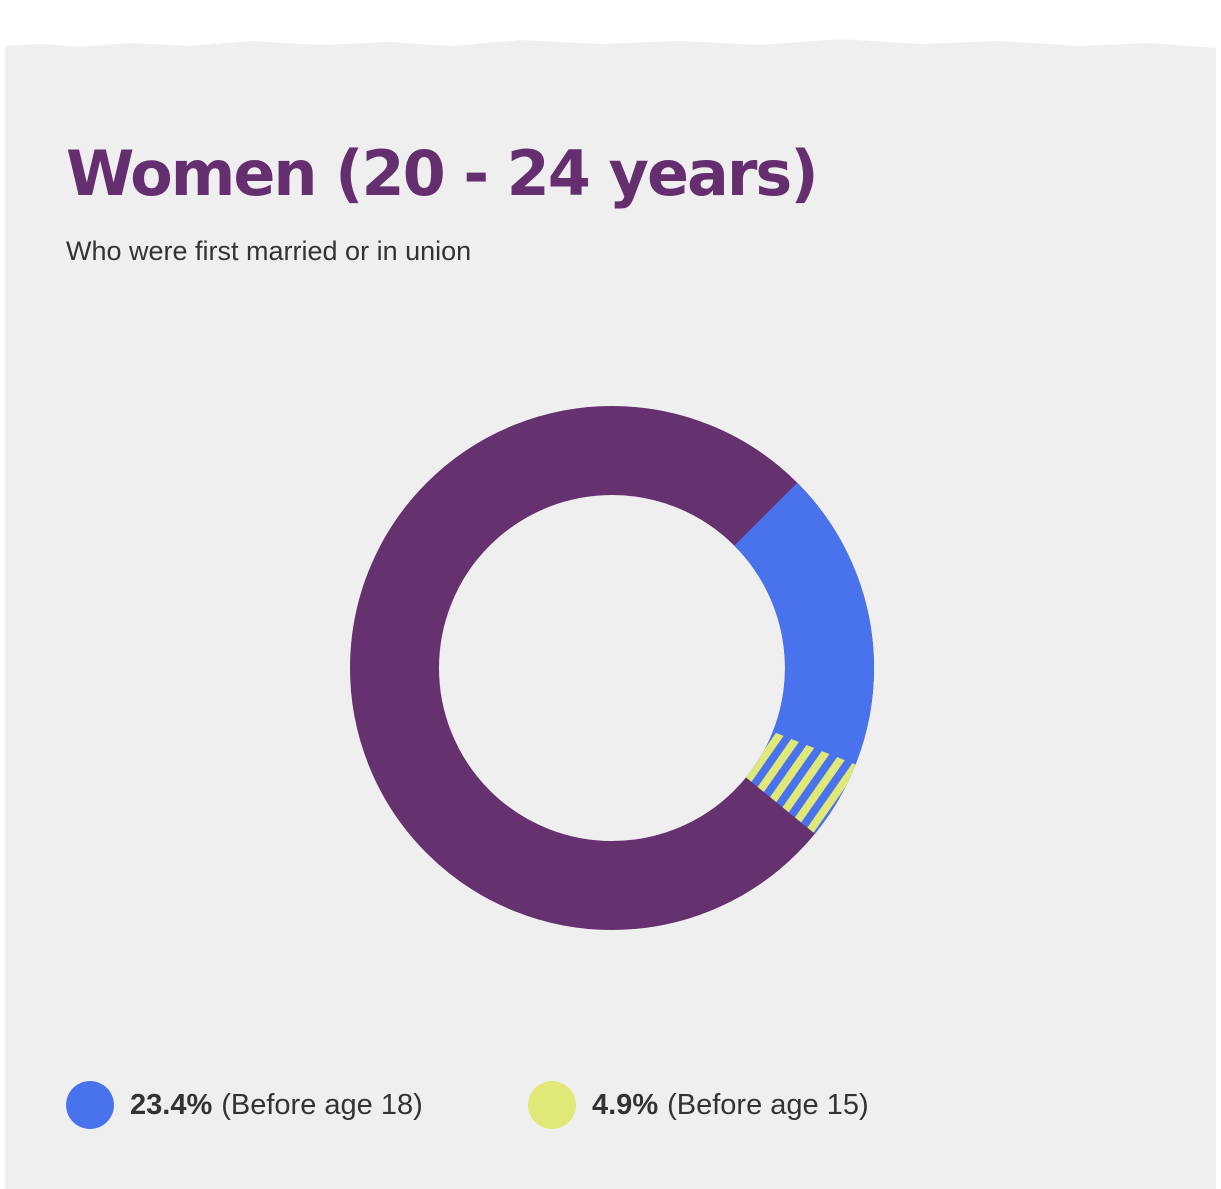 This screenshot has width=1221, height=1189. I want to click on legend-label: 4.9% (Before age 15), so click(730, 1105).